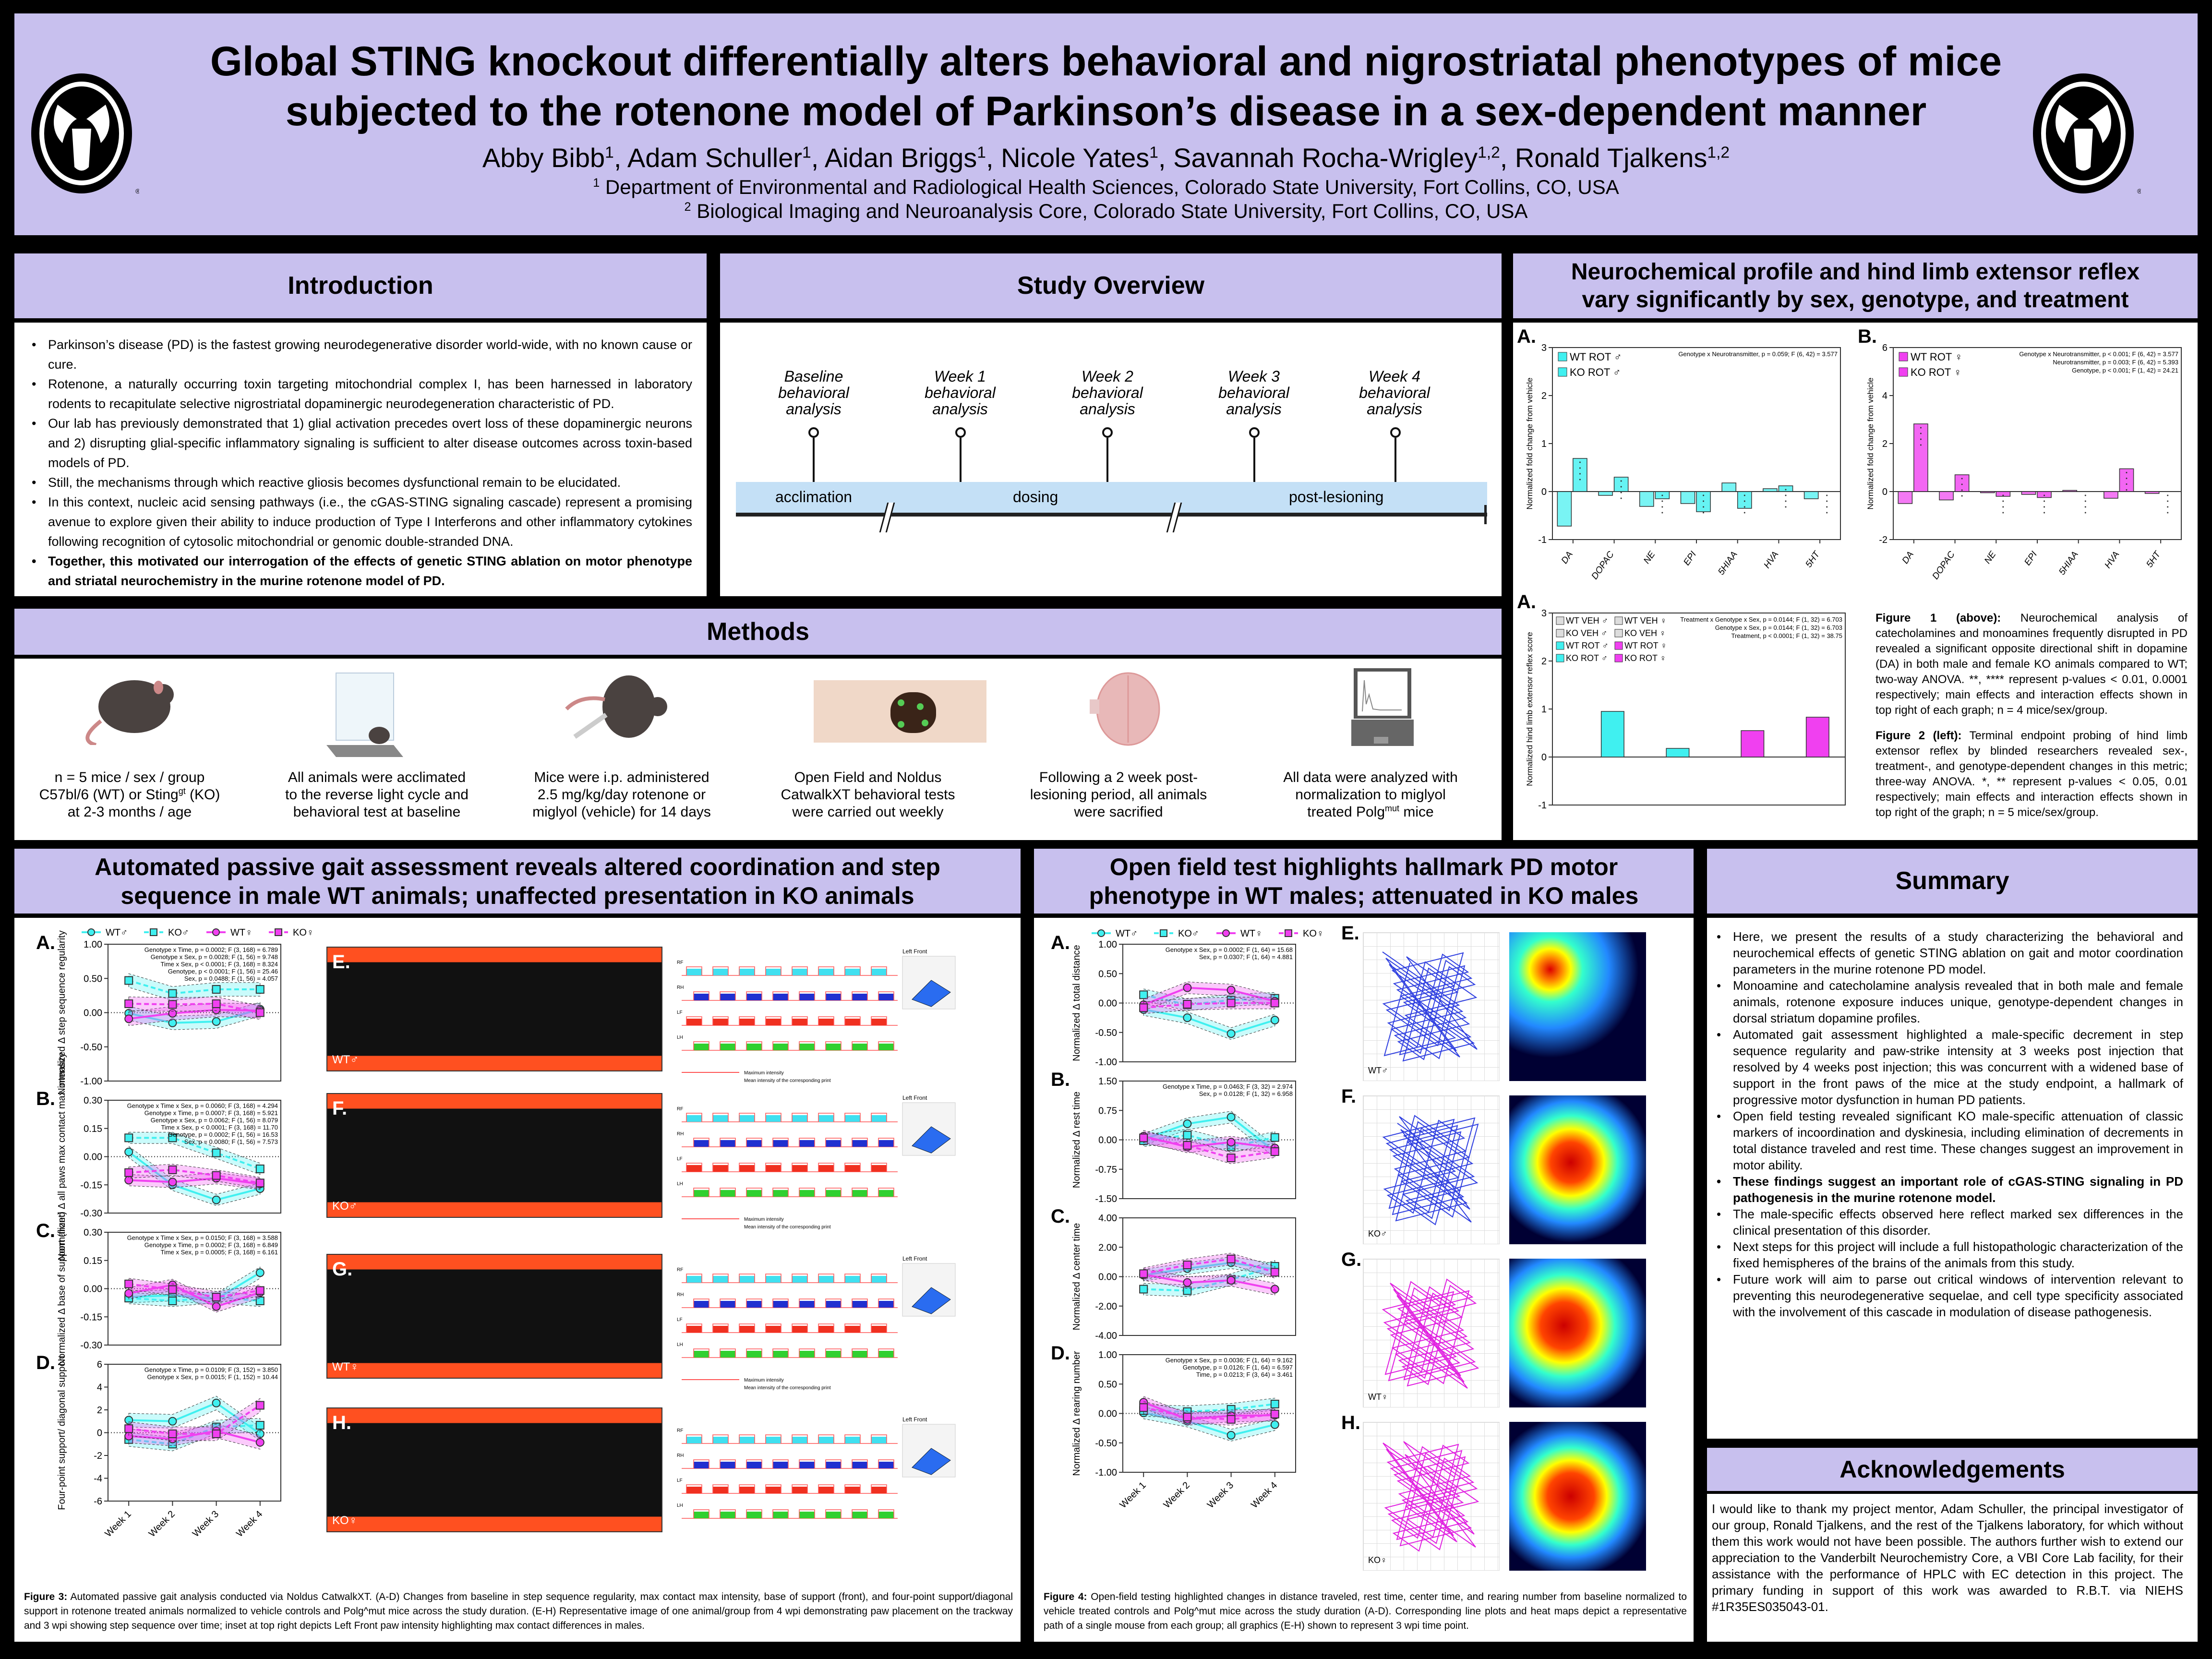  I want to click on svg-text: 1.50, so click(1107, 1081).